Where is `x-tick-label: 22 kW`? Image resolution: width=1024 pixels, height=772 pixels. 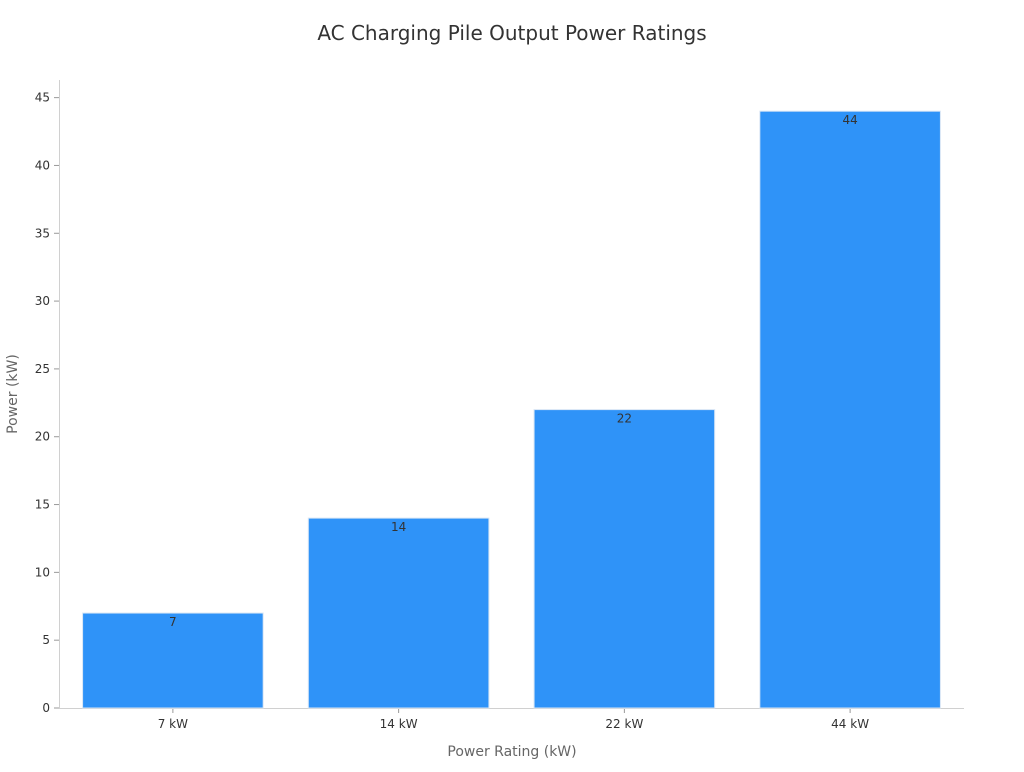
x-tick-label: 22 kW is located at coordinates (624, 724).